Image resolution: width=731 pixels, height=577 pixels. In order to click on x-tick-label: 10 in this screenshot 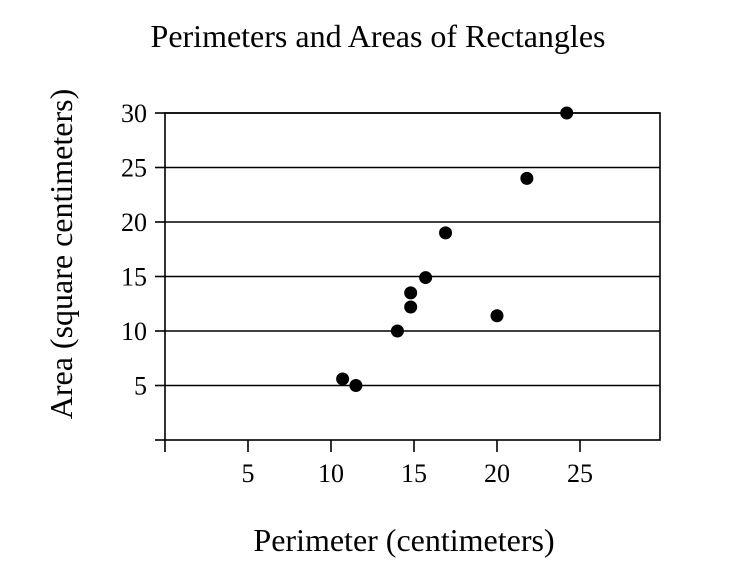, I will do `click(331, 473)`.